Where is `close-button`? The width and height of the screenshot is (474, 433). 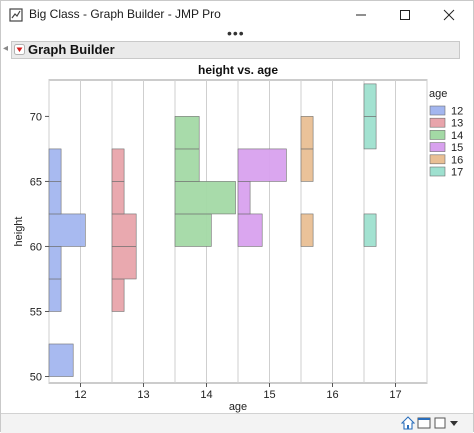
close-button is located at coordinates (449, 15).